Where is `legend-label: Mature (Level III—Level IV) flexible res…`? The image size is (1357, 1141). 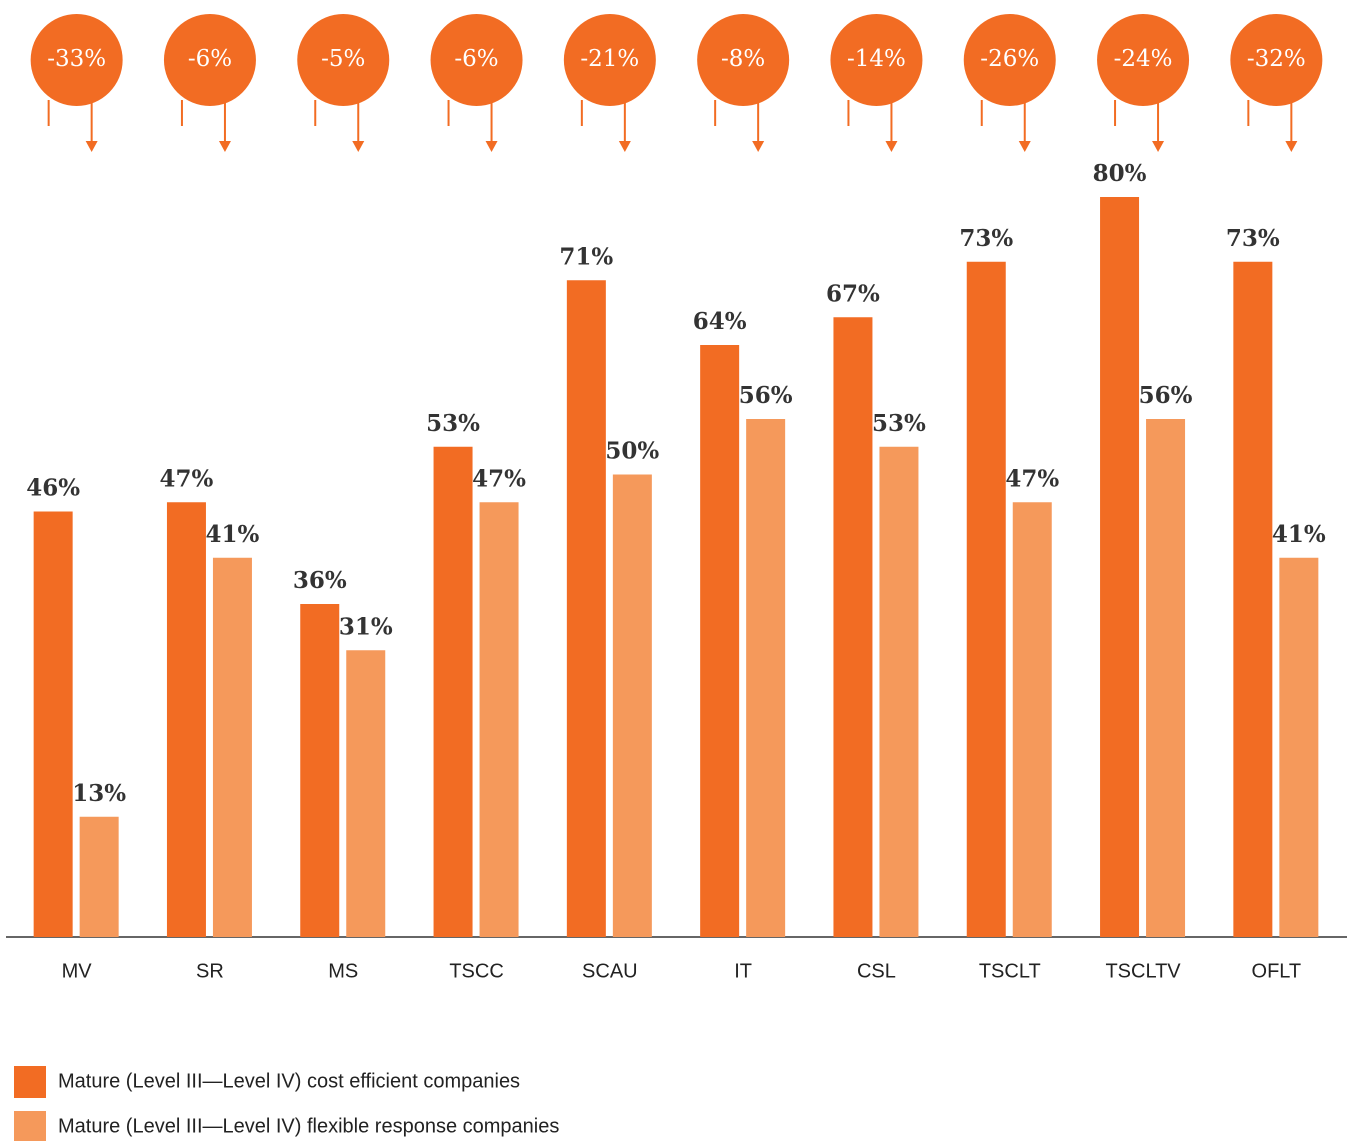
legend-label: Mature (Level III—Level IV) flexible res… is located at coordinates (308, 1126).